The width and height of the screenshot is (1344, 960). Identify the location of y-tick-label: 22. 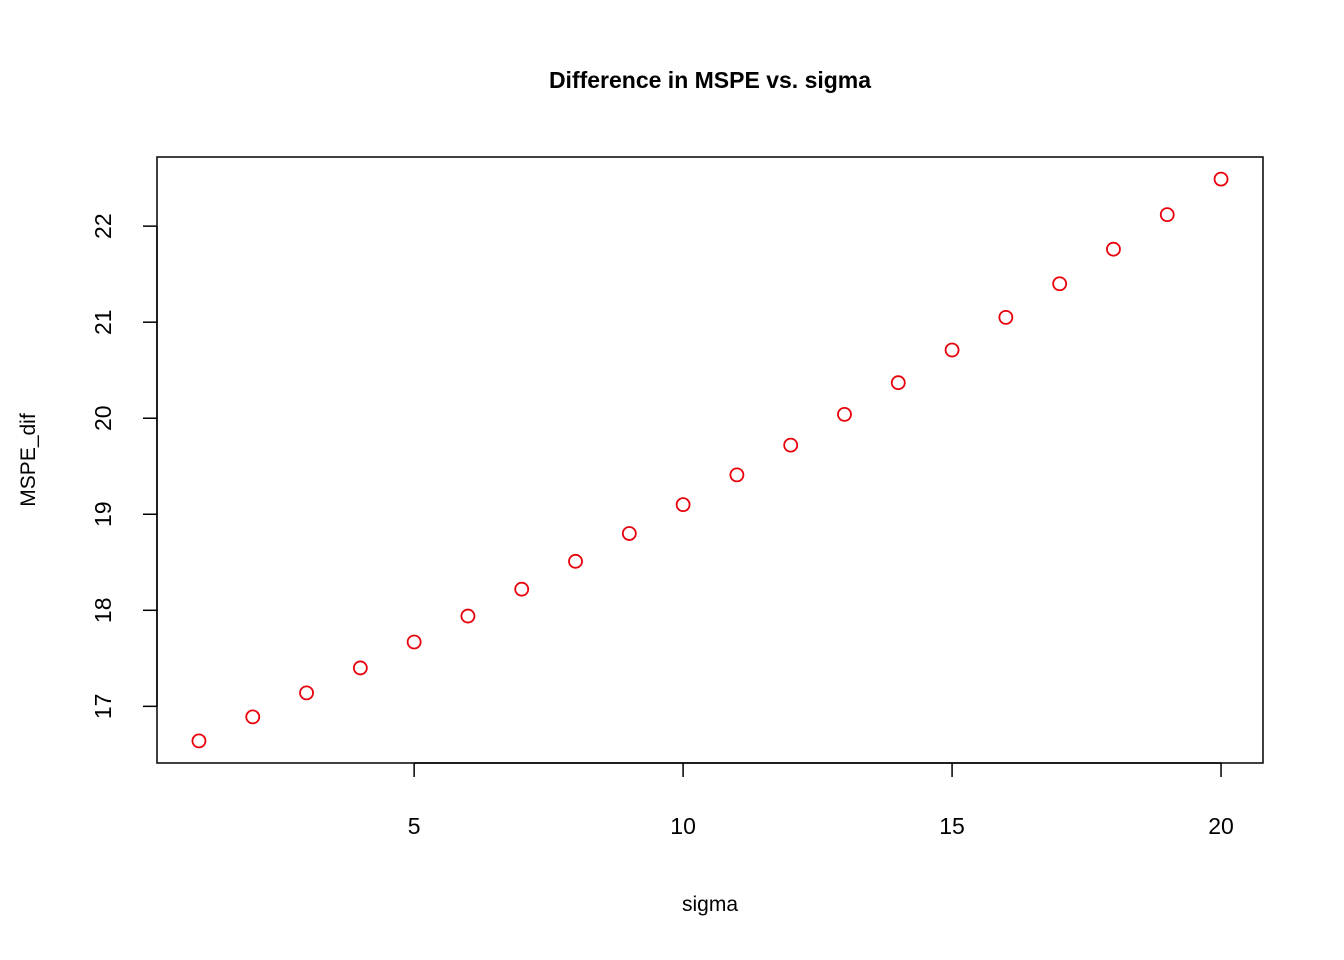
(103, 226).